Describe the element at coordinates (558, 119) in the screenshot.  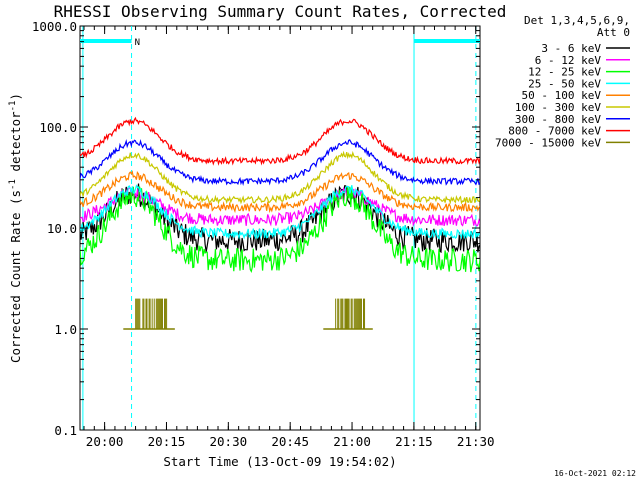
I see `legend-label: 300 - 800 keV` at that location.